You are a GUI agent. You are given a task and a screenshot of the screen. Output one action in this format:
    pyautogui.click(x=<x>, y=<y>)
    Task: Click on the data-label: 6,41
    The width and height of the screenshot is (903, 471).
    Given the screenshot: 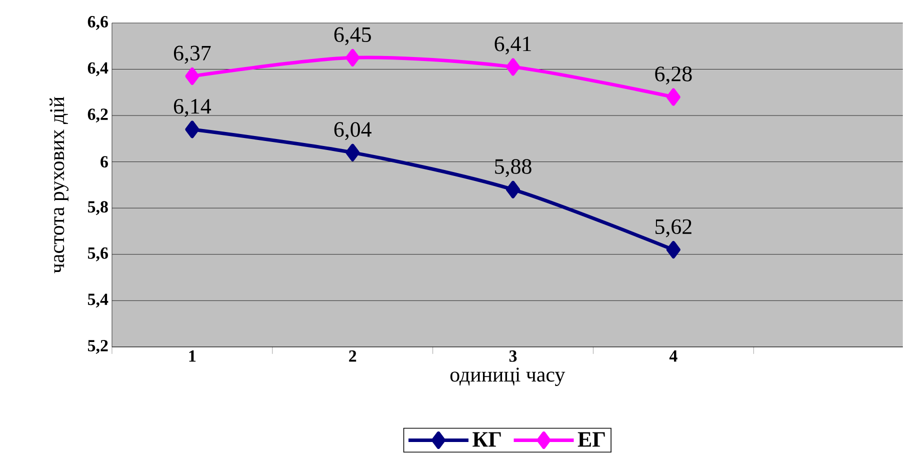 What is the action you would take?
    pyautogui.click(x=512, y=45)
    